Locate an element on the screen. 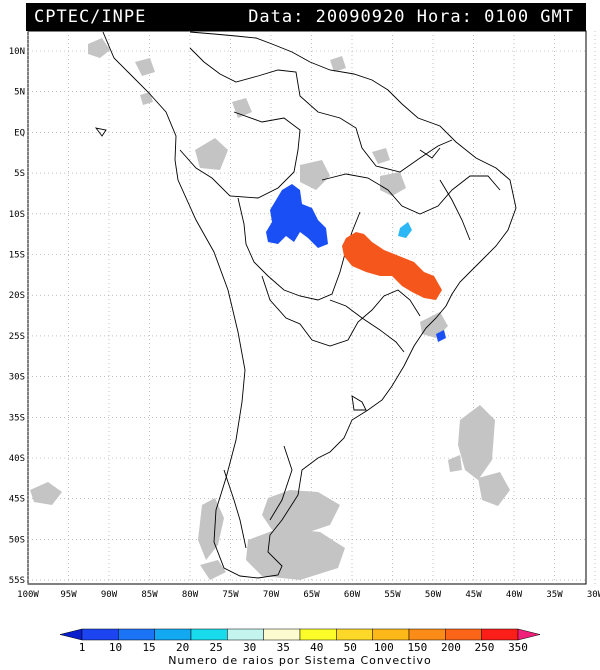  latitude-label: 55S is located at coordinates (17, 581).